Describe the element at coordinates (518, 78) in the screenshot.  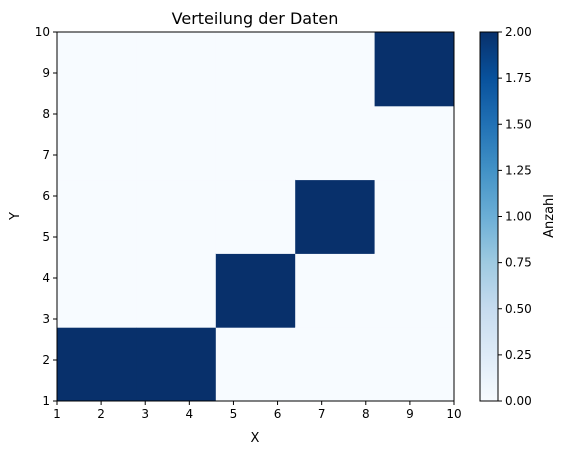
I see `colorbar-tick-label: 1.75` at that location.